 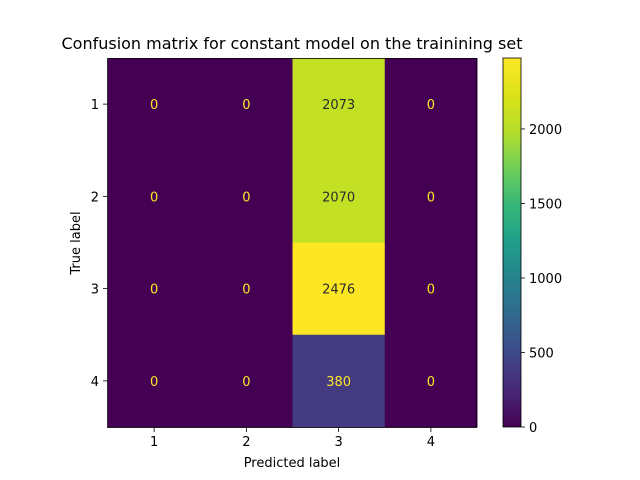 What do you see at coordinates (545, 204) in the screenshot?
I see `colorbar-tick-label: 1500` at bounding box center [545, 204].